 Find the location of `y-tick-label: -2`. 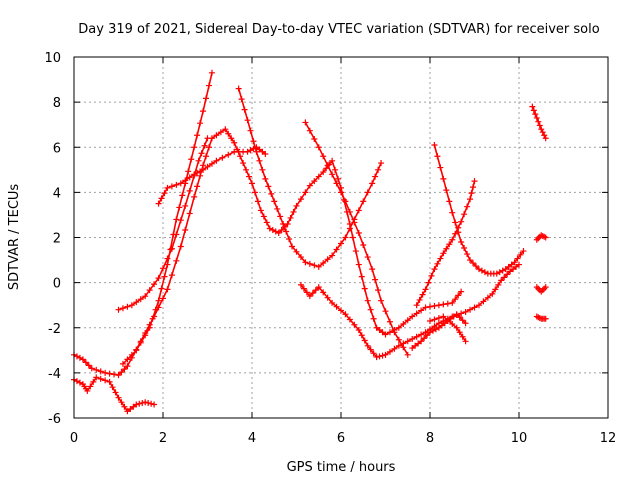

y-tick-label: -2 is located at coordinates (54, 329).